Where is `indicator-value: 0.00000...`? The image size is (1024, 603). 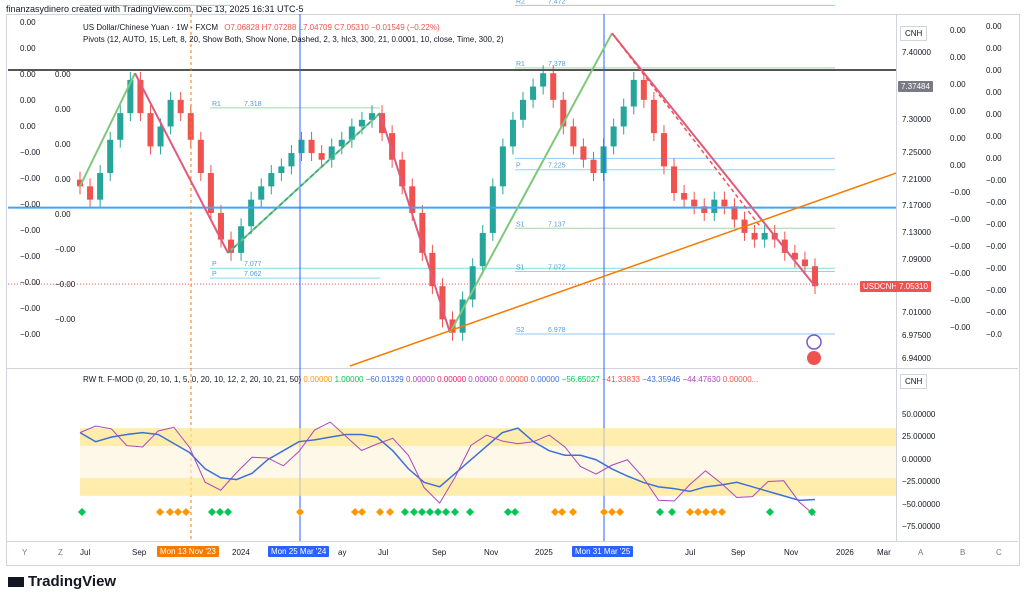 indicator-value: 0.00000... is located at coordinates (739, 379).